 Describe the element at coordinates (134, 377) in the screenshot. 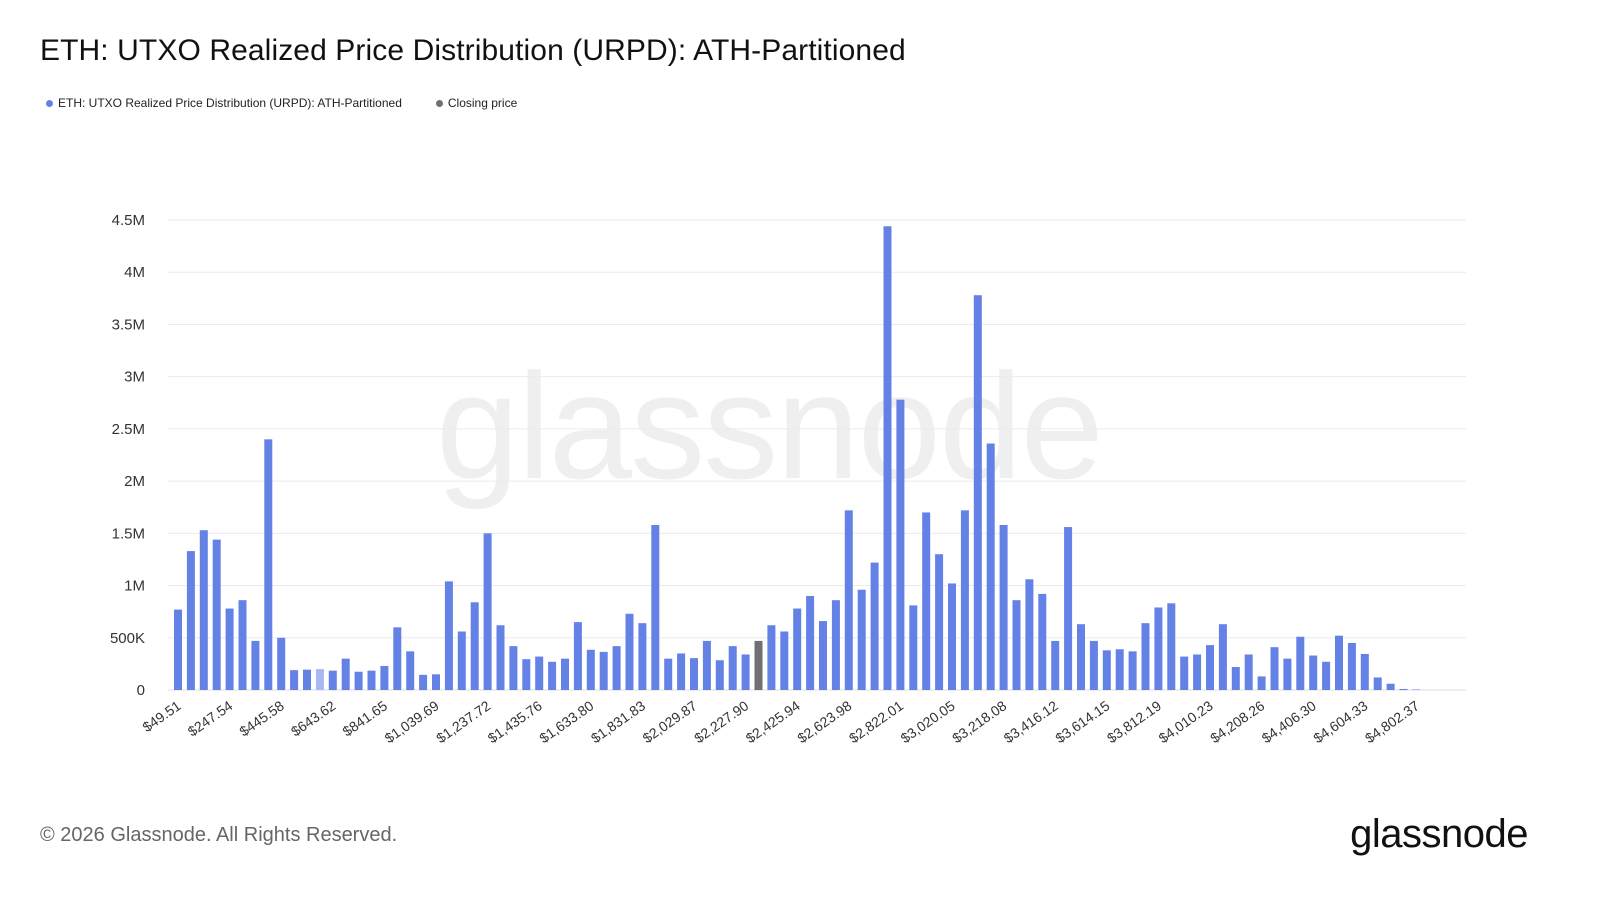

I see `y-tick-label: 3M` at that location.